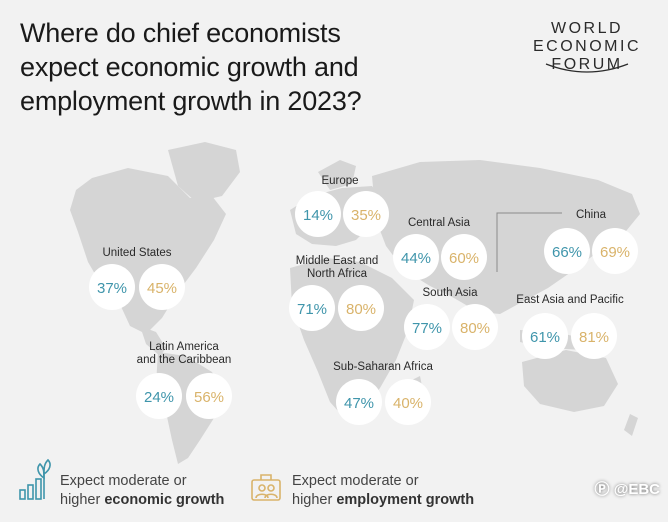 The height and width of the screenshot is (522, 668). Describe the element at coordinates (184, 347) in the screenshot. I see `region-label: Latin America` at that location.